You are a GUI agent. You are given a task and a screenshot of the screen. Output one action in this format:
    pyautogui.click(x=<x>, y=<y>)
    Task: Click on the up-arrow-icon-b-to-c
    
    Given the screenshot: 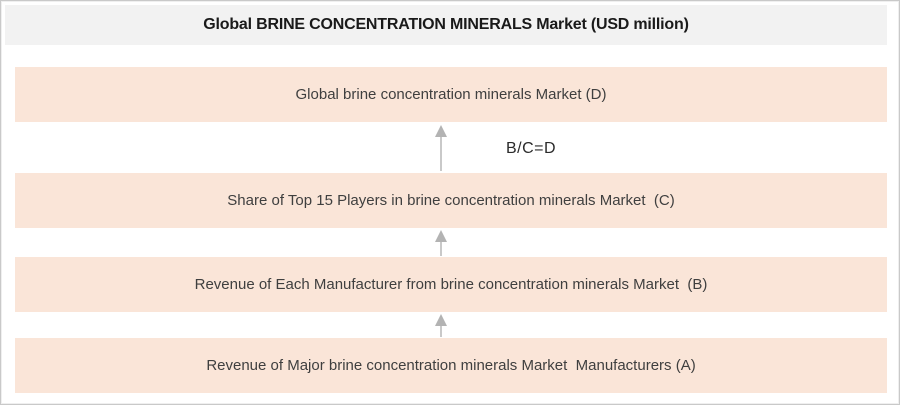 What is the action you would take?
    pyautogui.click(x=441, y=243)
    